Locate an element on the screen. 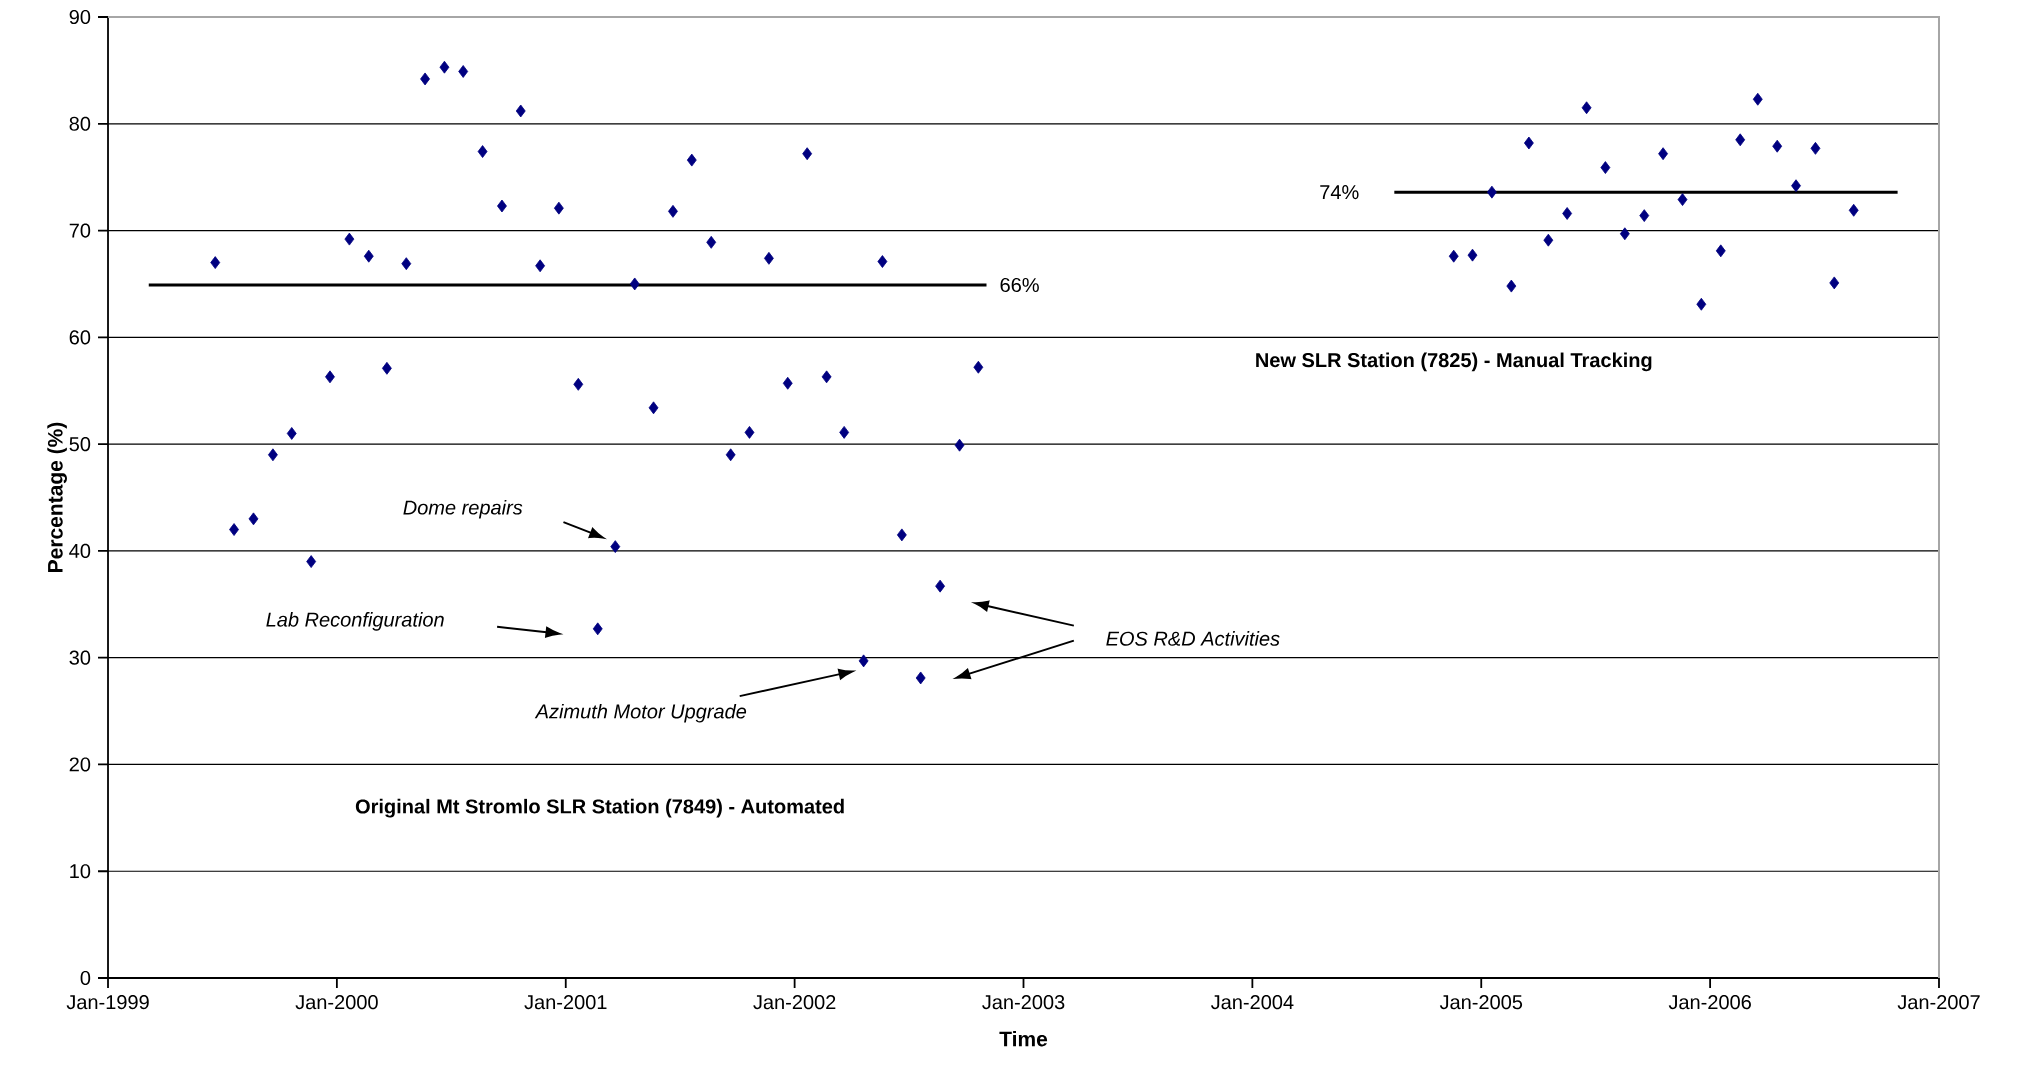 The height and width of the screenshot is (1083, 2020). x-tick-label: Jan-2000 is located at coordinates (336, 1002).